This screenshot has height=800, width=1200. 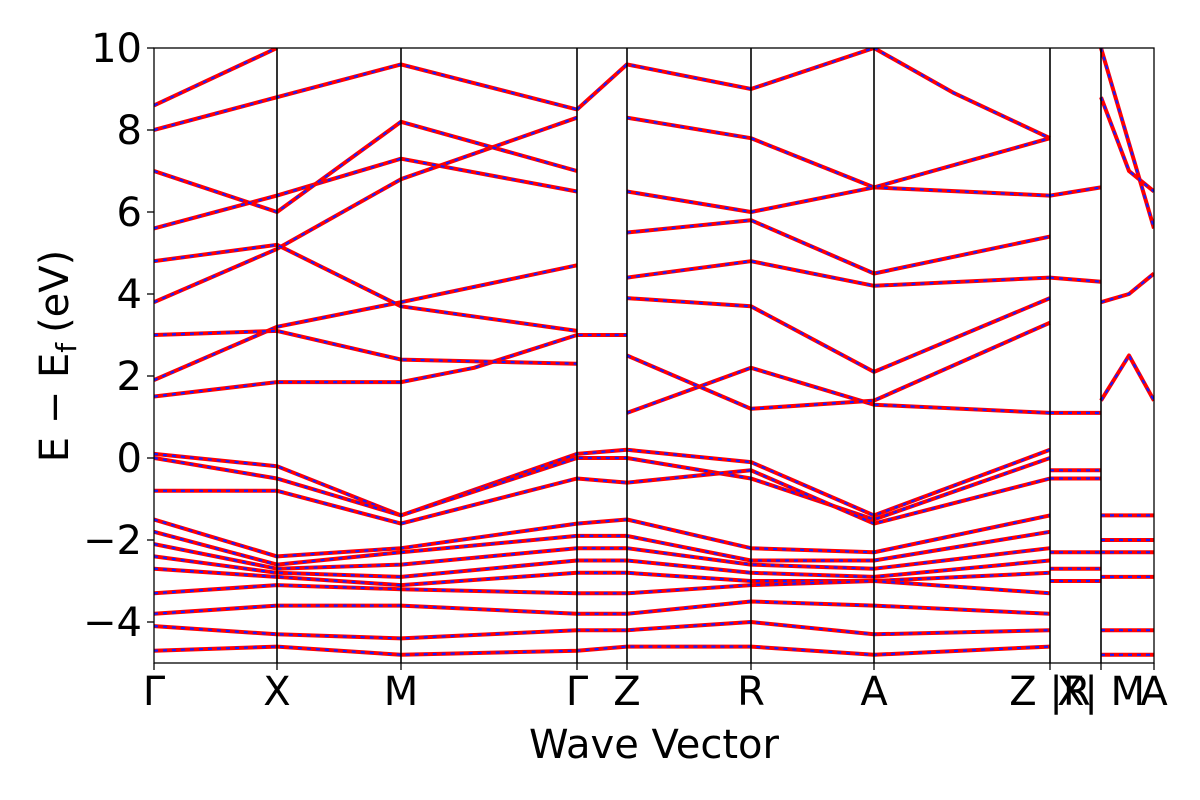 What do you see at coordinates (116, 49) in the screenshot?
I see `y-tick-label: 10` at bounding box center [116, 49].